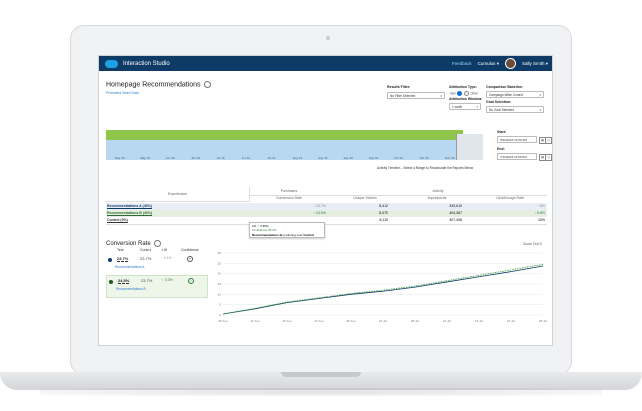  Describe the element at coordinates (453, 93) in the screenshot. I see `attribution-item-label: Item` at that location.